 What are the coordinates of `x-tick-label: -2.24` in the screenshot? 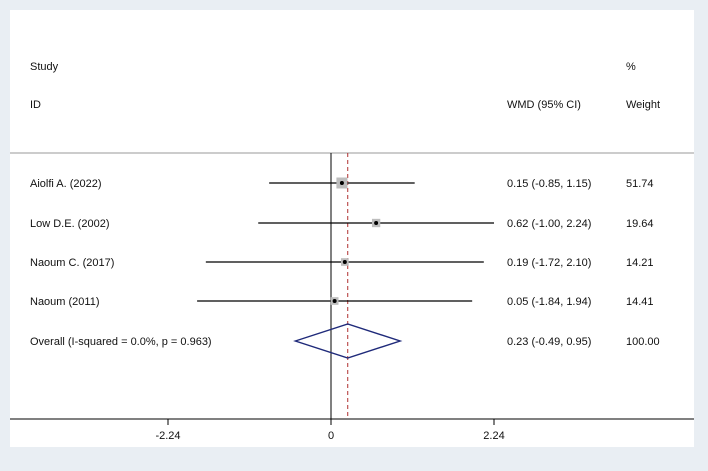 It's located at (167, 436).